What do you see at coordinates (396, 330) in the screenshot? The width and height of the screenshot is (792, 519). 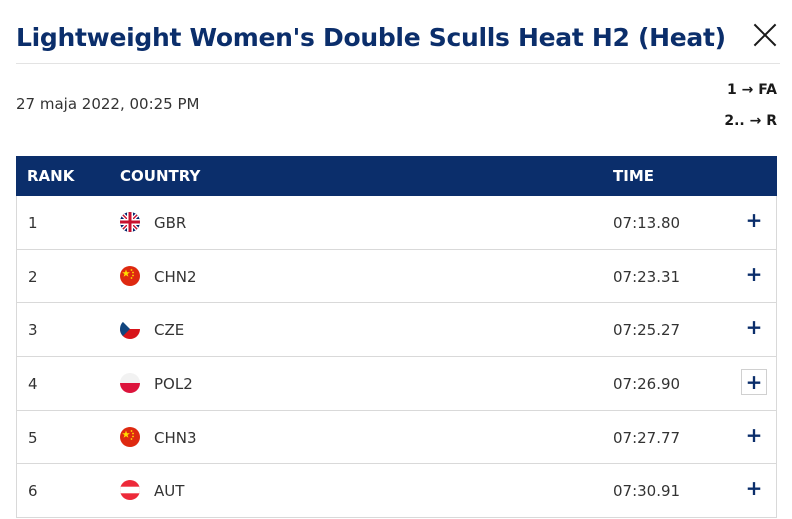 I see `table-row: 3 CZE 07:25.27 +` at bounding box center [396, 330].